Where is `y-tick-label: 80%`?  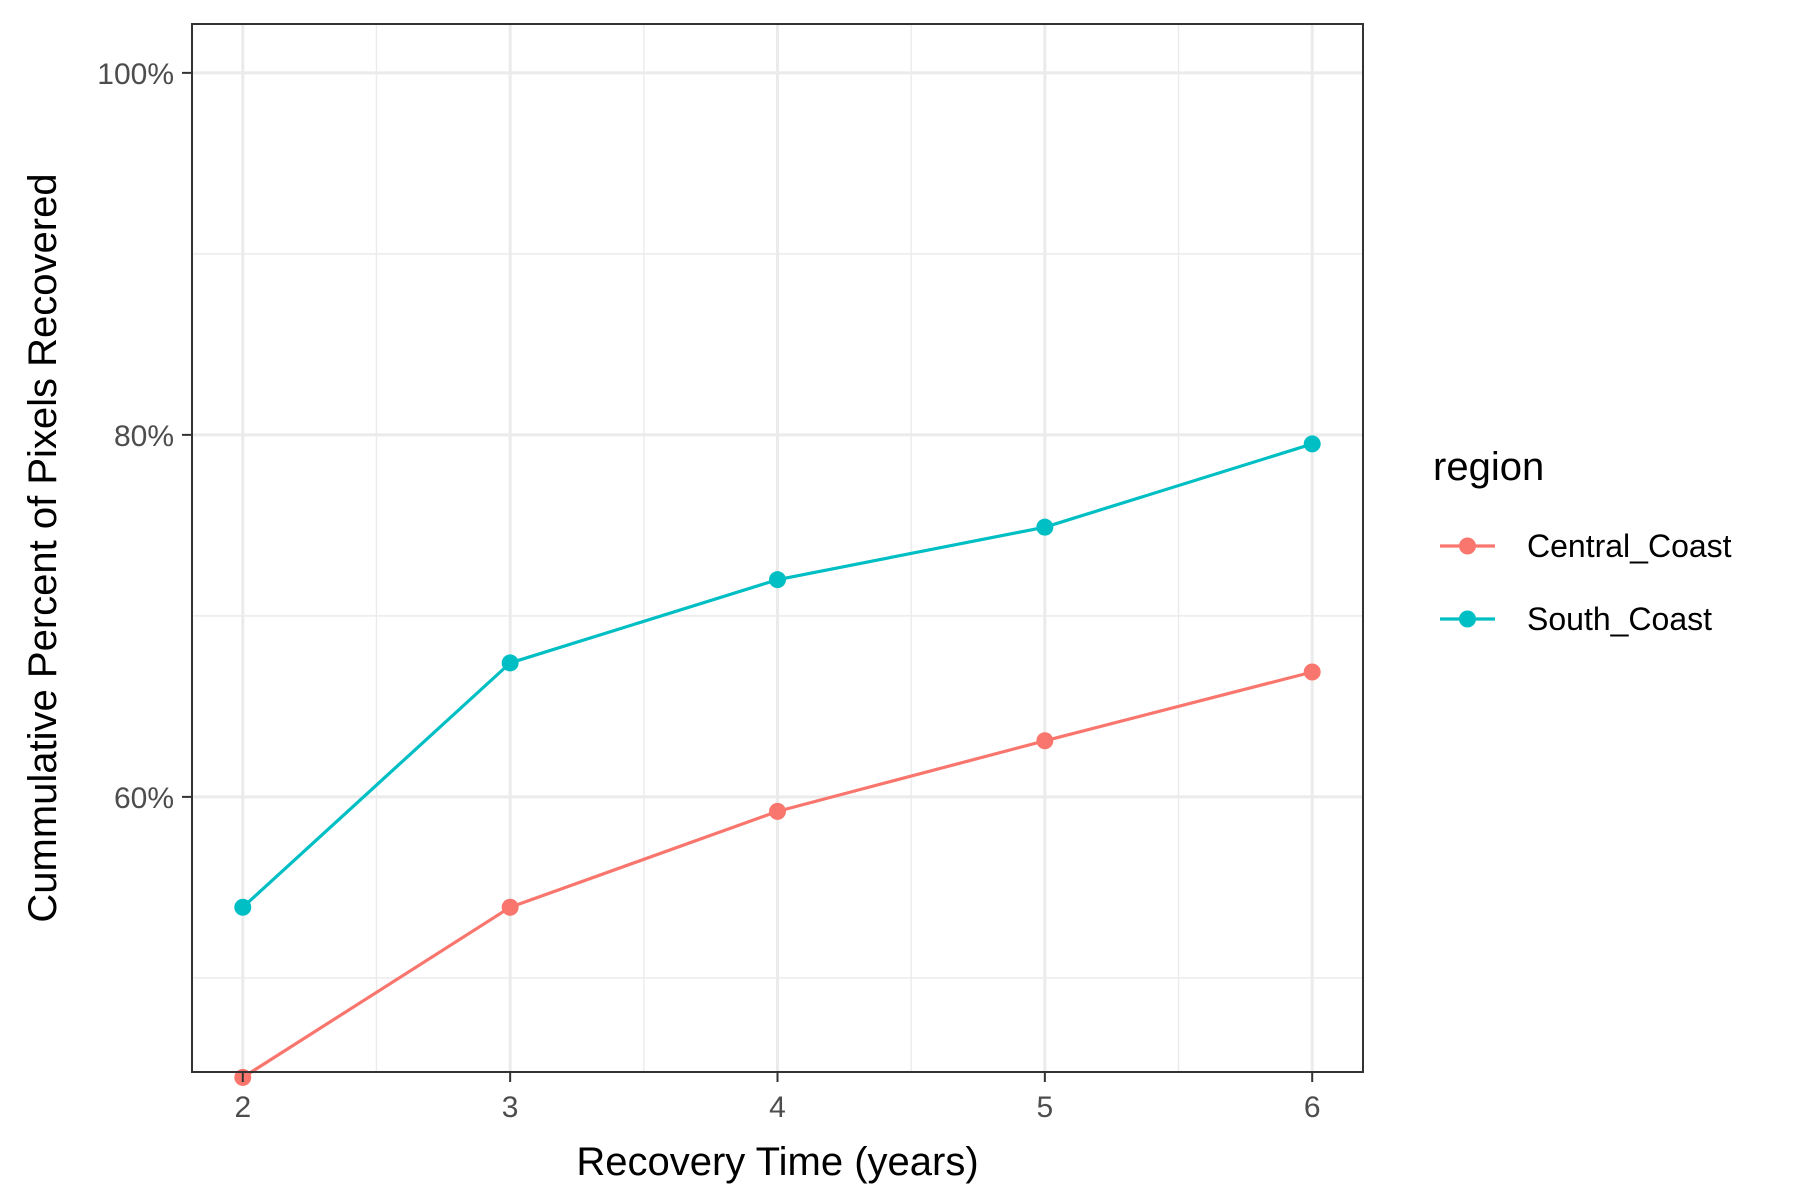
y-tick-label: 80% is located at coordinates (144, 436).